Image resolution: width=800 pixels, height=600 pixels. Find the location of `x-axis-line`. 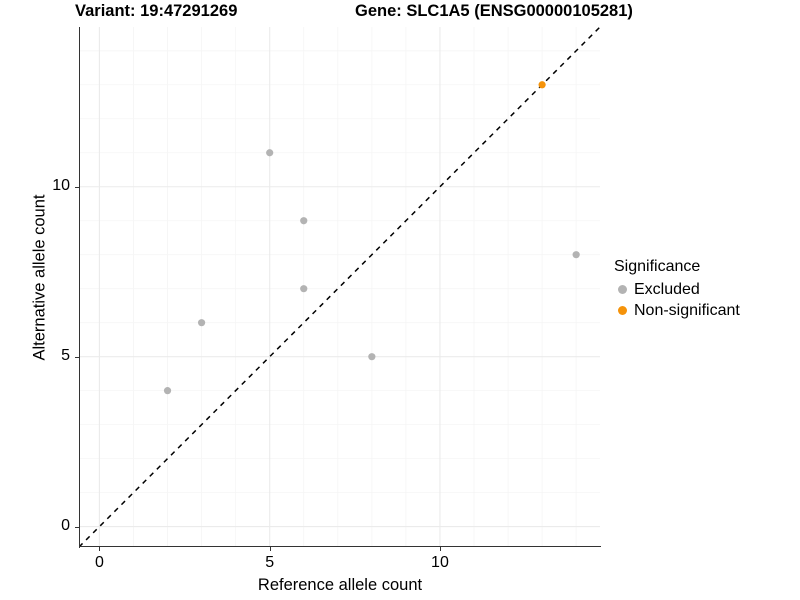

x-axis-line is located at coordinates (340, 547).